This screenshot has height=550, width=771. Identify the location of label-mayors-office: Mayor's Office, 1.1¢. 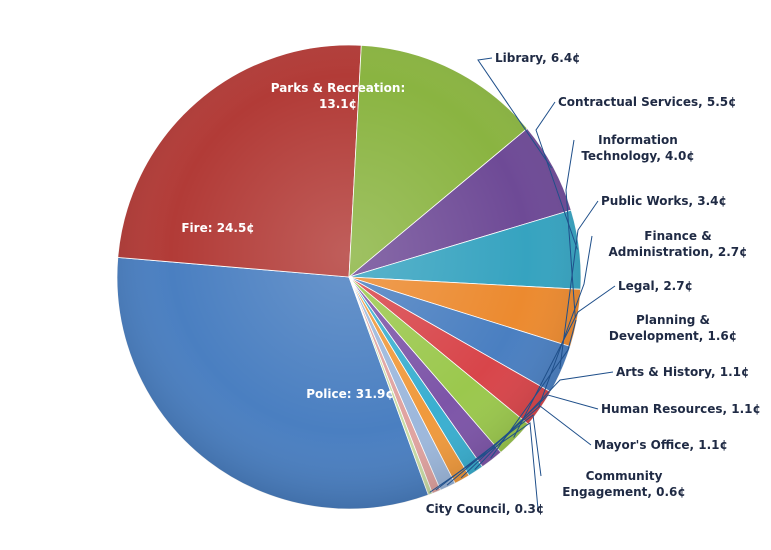
(661, 445).